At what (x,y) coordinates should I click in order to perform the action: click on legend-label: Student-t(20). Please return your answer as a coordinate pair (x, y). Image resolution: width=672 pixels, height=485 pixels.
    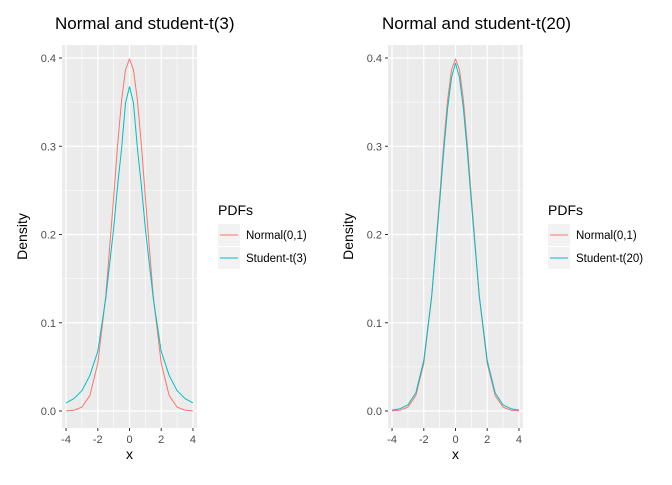
    Looking at the image, I should click on (609, 259).